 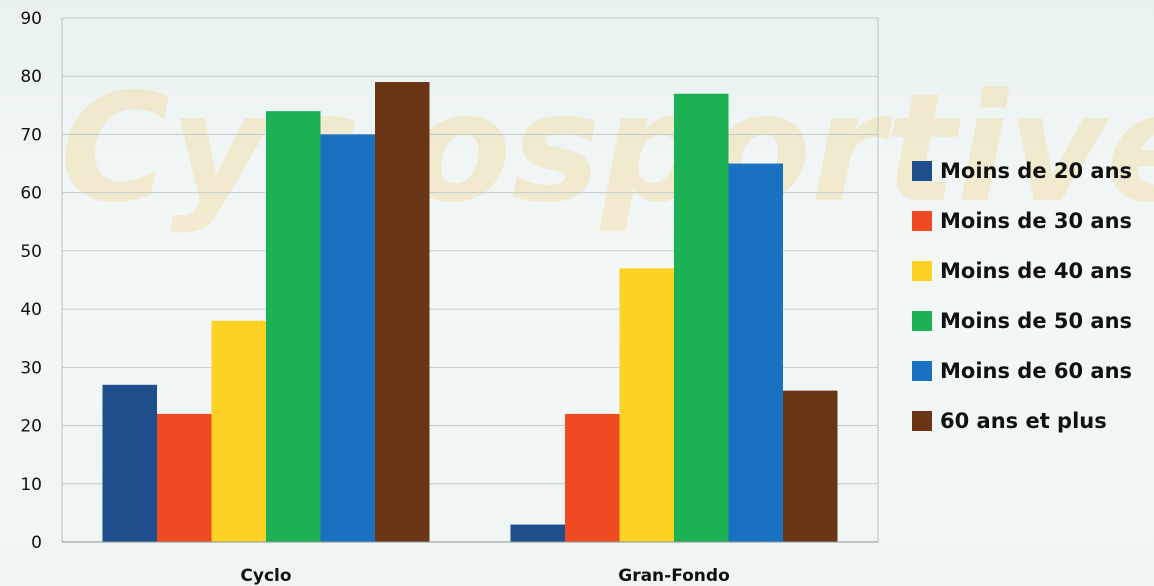 What do you see at coordinates (1036, 171) in the screenshot?
I see `legend-label: Moins de 20 ans` at bounding box center [1036, 171].